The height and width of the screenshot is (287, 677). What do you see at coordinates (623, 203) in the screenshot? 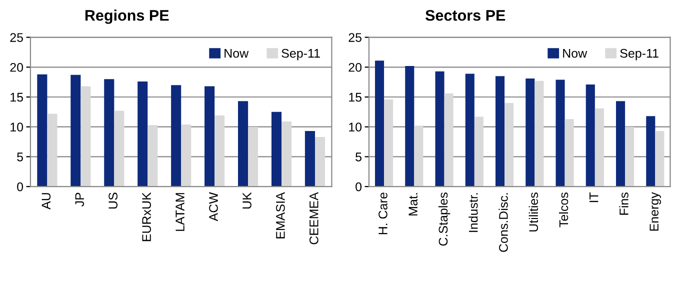
I see `x-tick-label: Fins` at bounding box center [623, 203].